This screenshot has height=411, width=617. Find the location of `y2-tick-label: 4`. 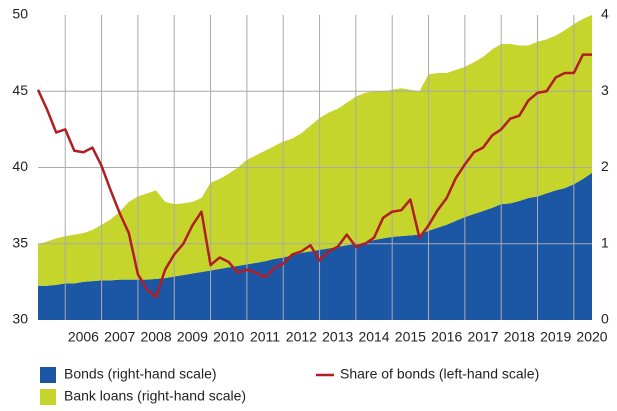

y2-tick-label: 4 is located at coordinates (605, 14).